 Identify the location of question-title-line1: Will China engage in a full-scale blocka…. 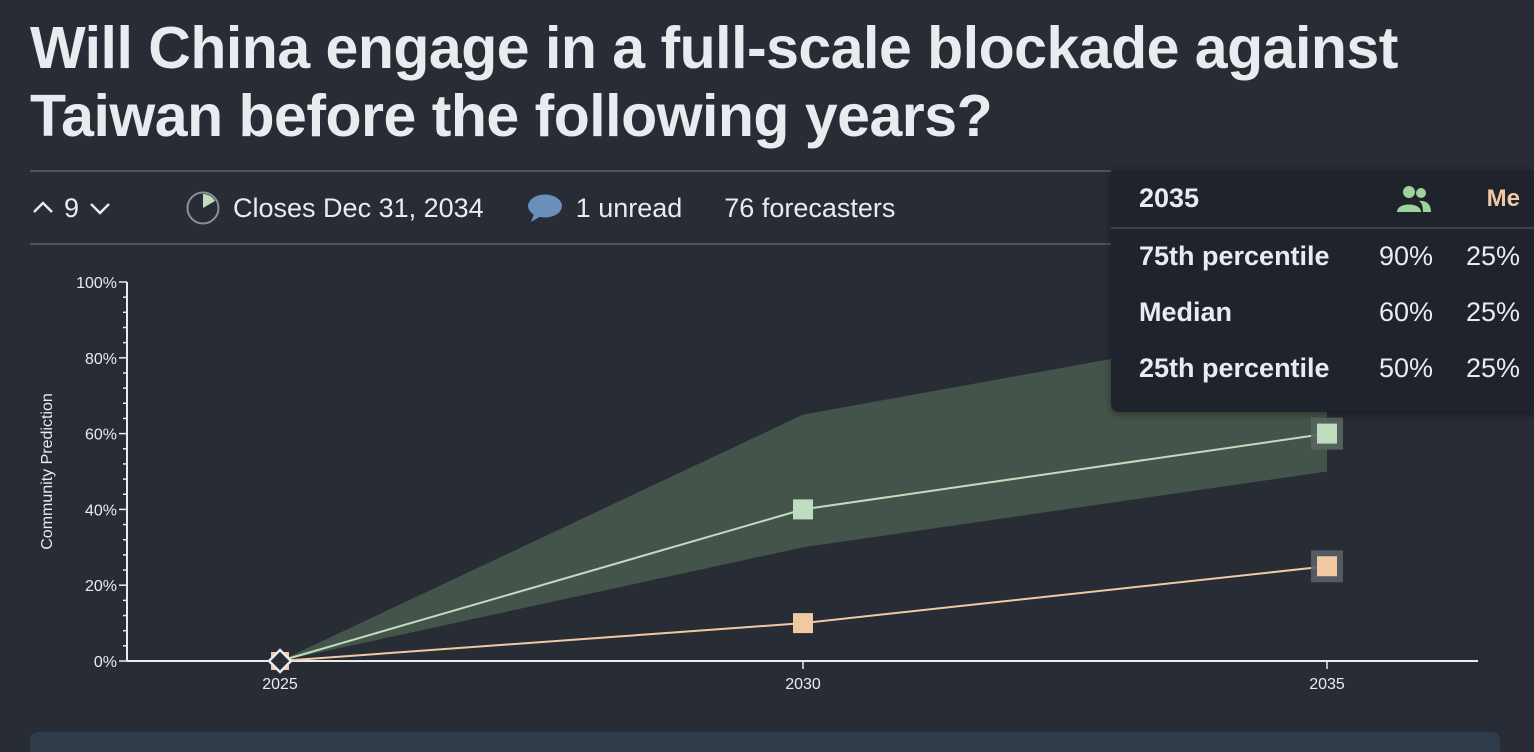
(714, 48).